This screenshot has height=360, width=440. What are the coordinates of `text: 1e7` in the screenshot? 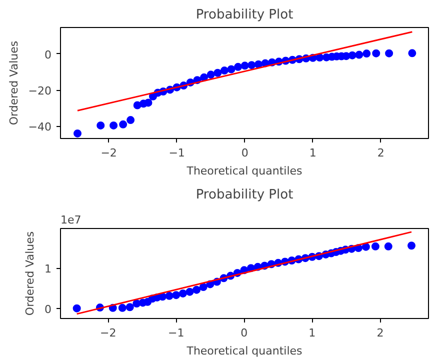 It's located at (71, 220).